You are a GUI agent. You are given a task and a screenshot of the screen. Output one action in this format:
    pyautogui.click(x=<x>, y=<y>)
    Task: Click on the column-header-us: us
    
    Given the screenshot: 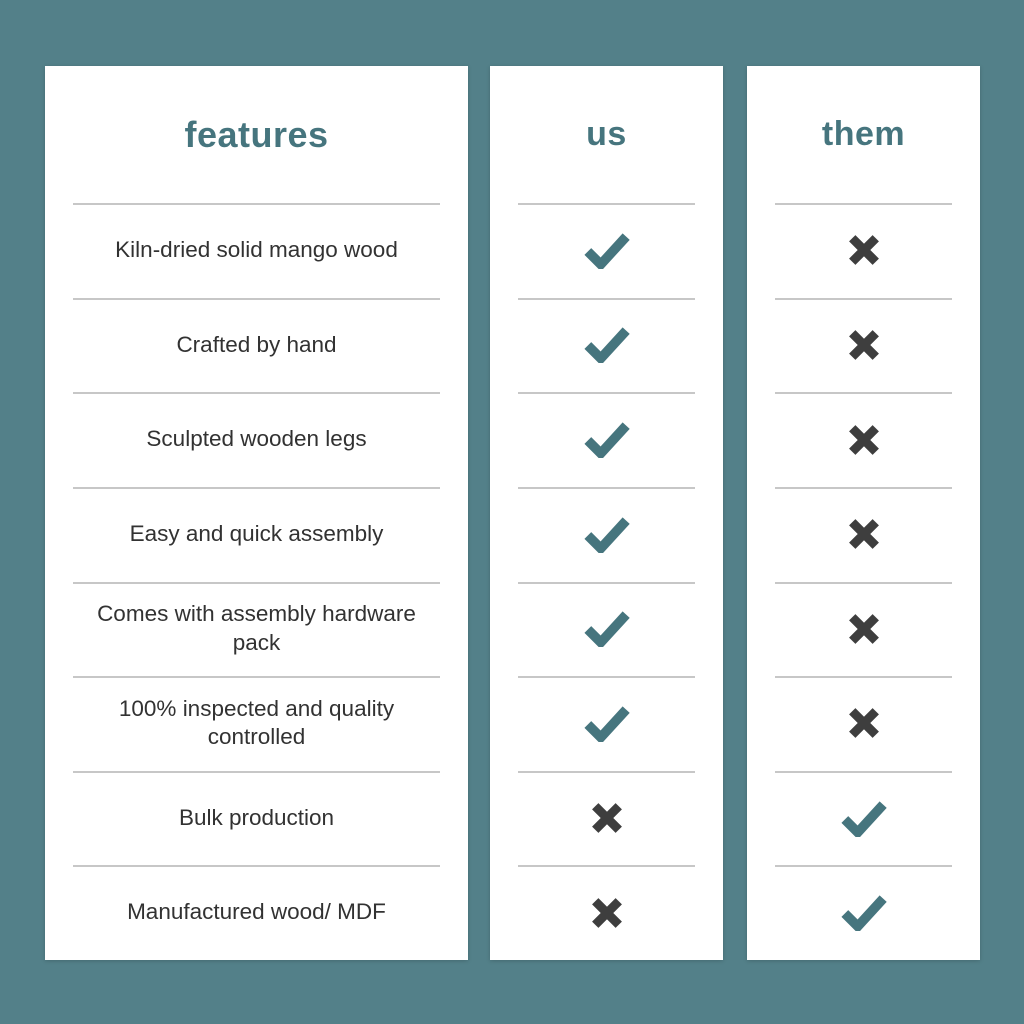 What is the action you would take?
    pyautogui.click(x=606, y=134)
    